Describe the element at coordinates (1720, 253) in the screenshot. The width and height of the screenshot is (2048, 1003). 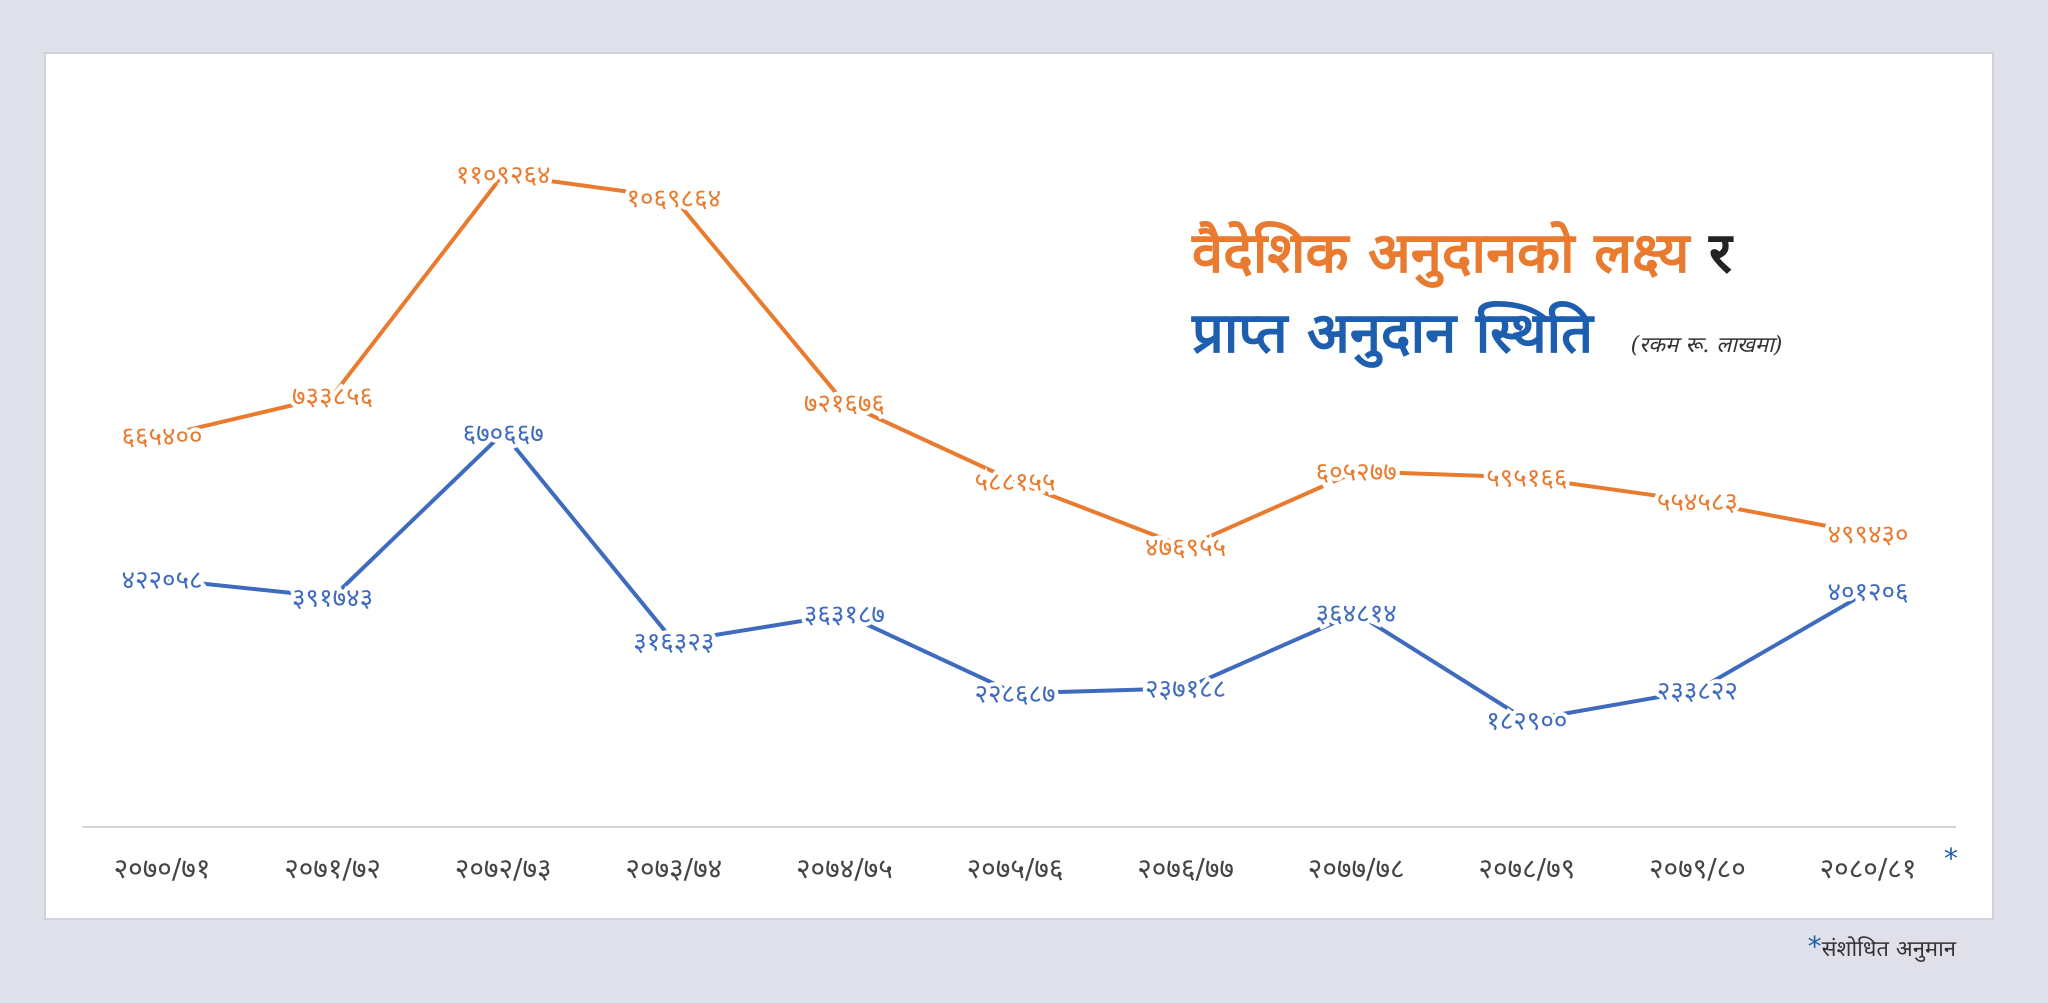
I see `title-connector-text: र` at that location.